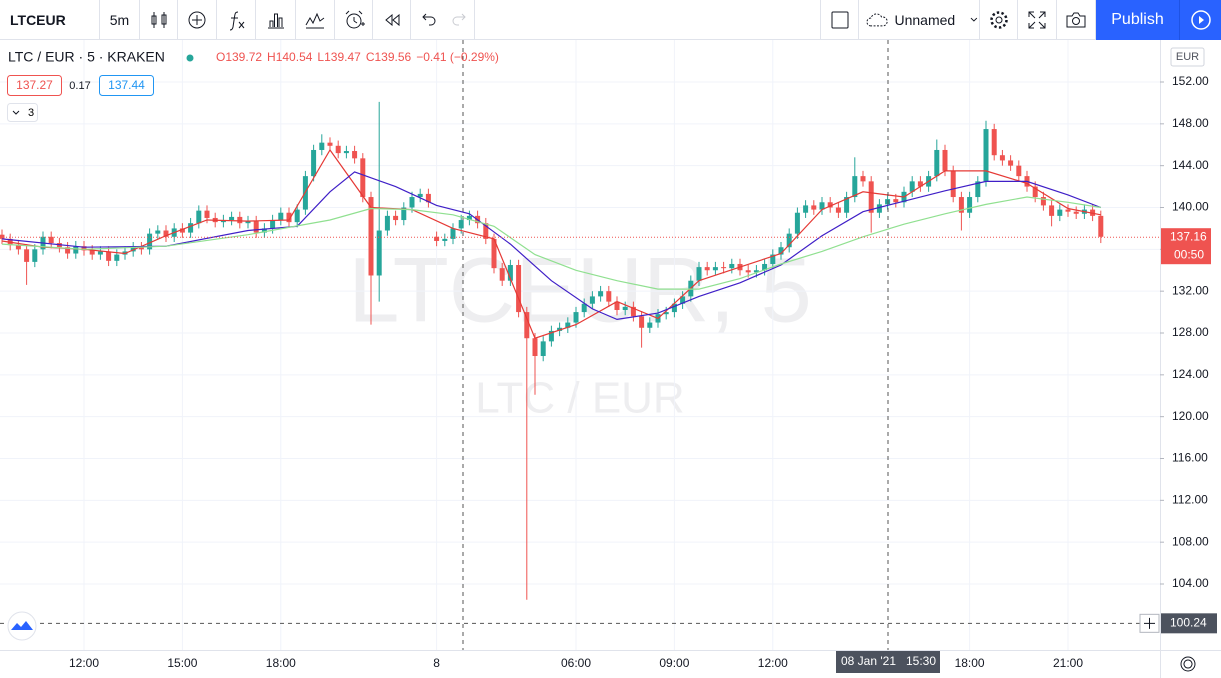 The width and height of the screenshot is (1221, 678). I want to click on alarm-icon, so click(355, 19).